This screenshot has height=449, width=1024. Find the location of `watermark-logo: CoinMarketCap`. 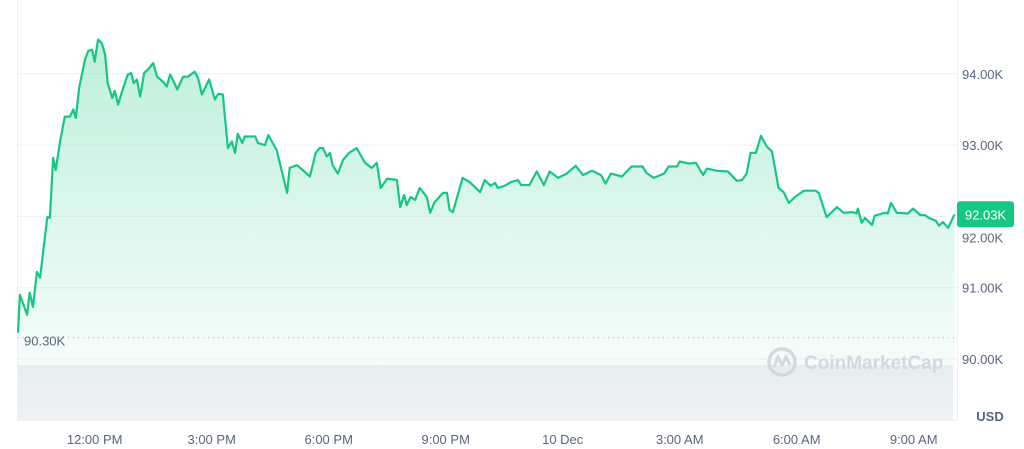

watermark-logo: CoinMarketCap is located at coordinates (855, 362).